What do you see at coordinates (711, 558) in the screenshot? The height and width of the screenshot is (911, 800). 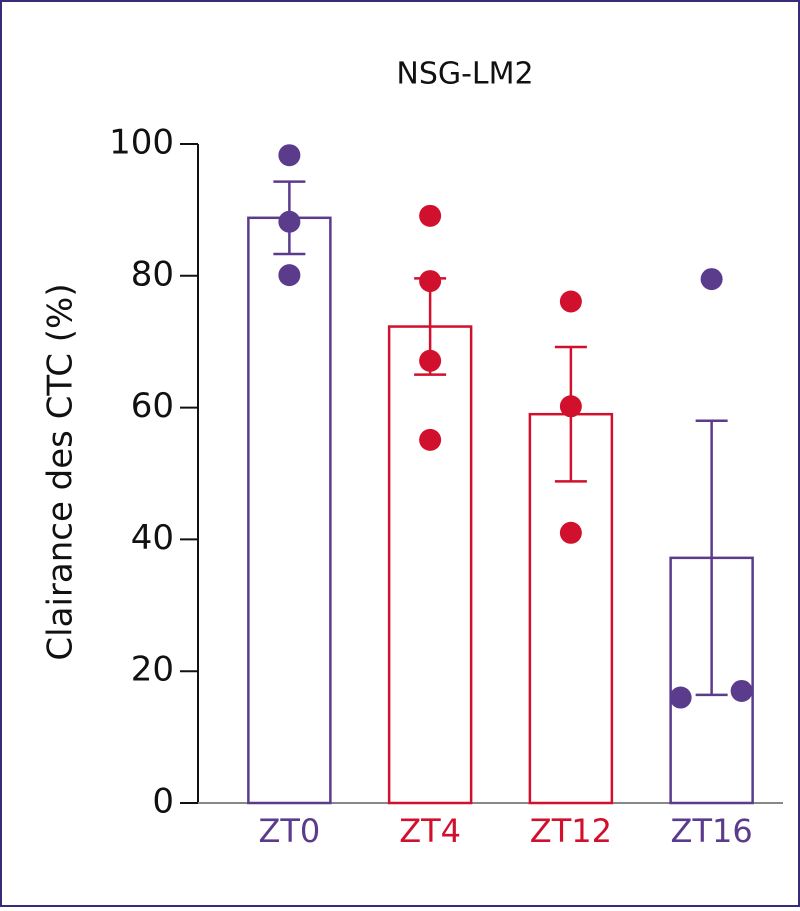 I see `error-bar` at bounding box center [711, 558].